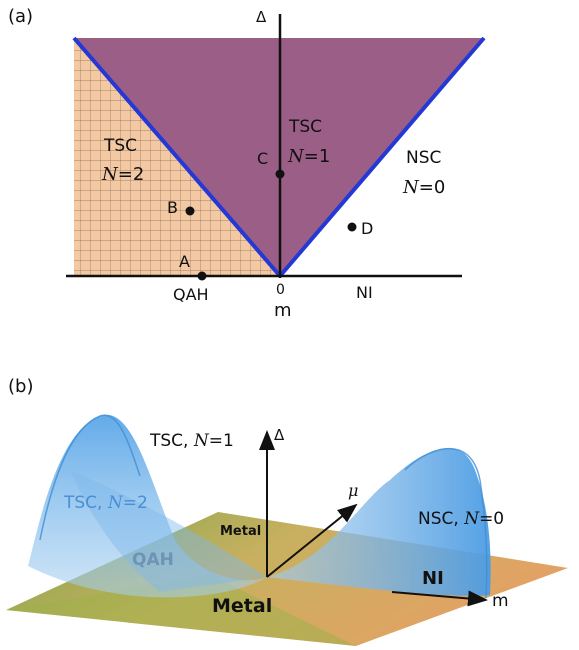  I want to click on qah-3d-label: QAH, so click(153, 560).